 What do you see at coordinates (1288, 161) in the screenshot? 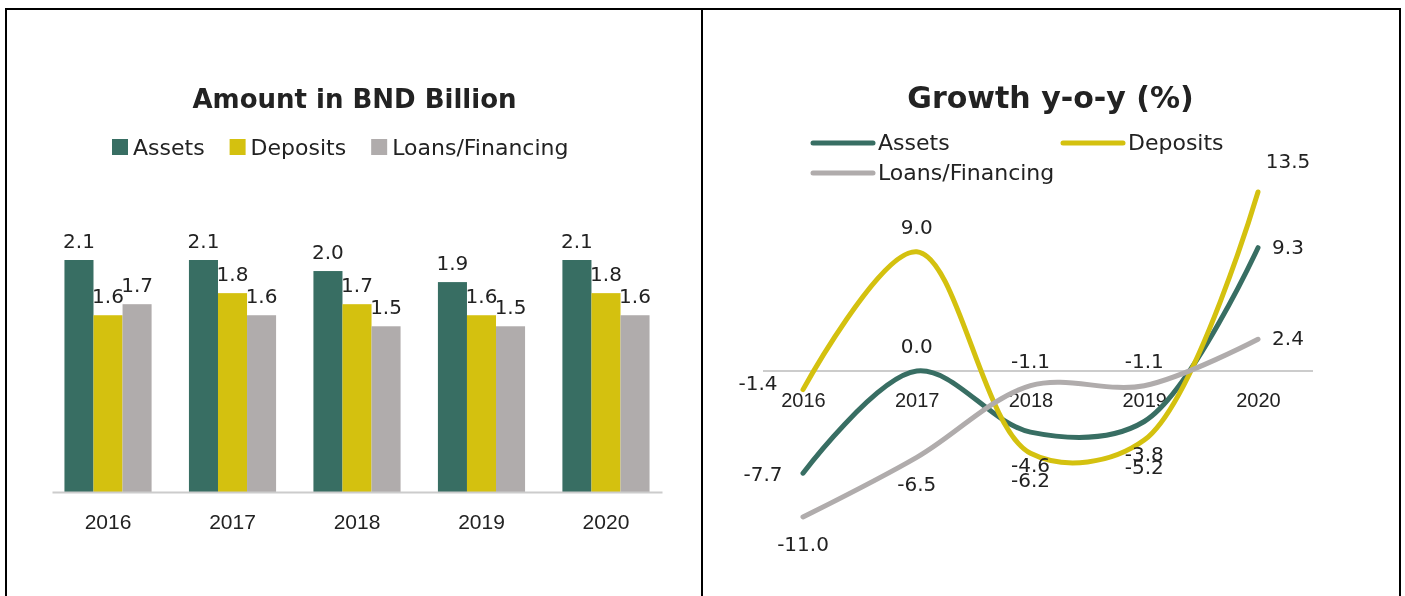
I see `data-label: 13.5` at bounding box center [1288, 161].